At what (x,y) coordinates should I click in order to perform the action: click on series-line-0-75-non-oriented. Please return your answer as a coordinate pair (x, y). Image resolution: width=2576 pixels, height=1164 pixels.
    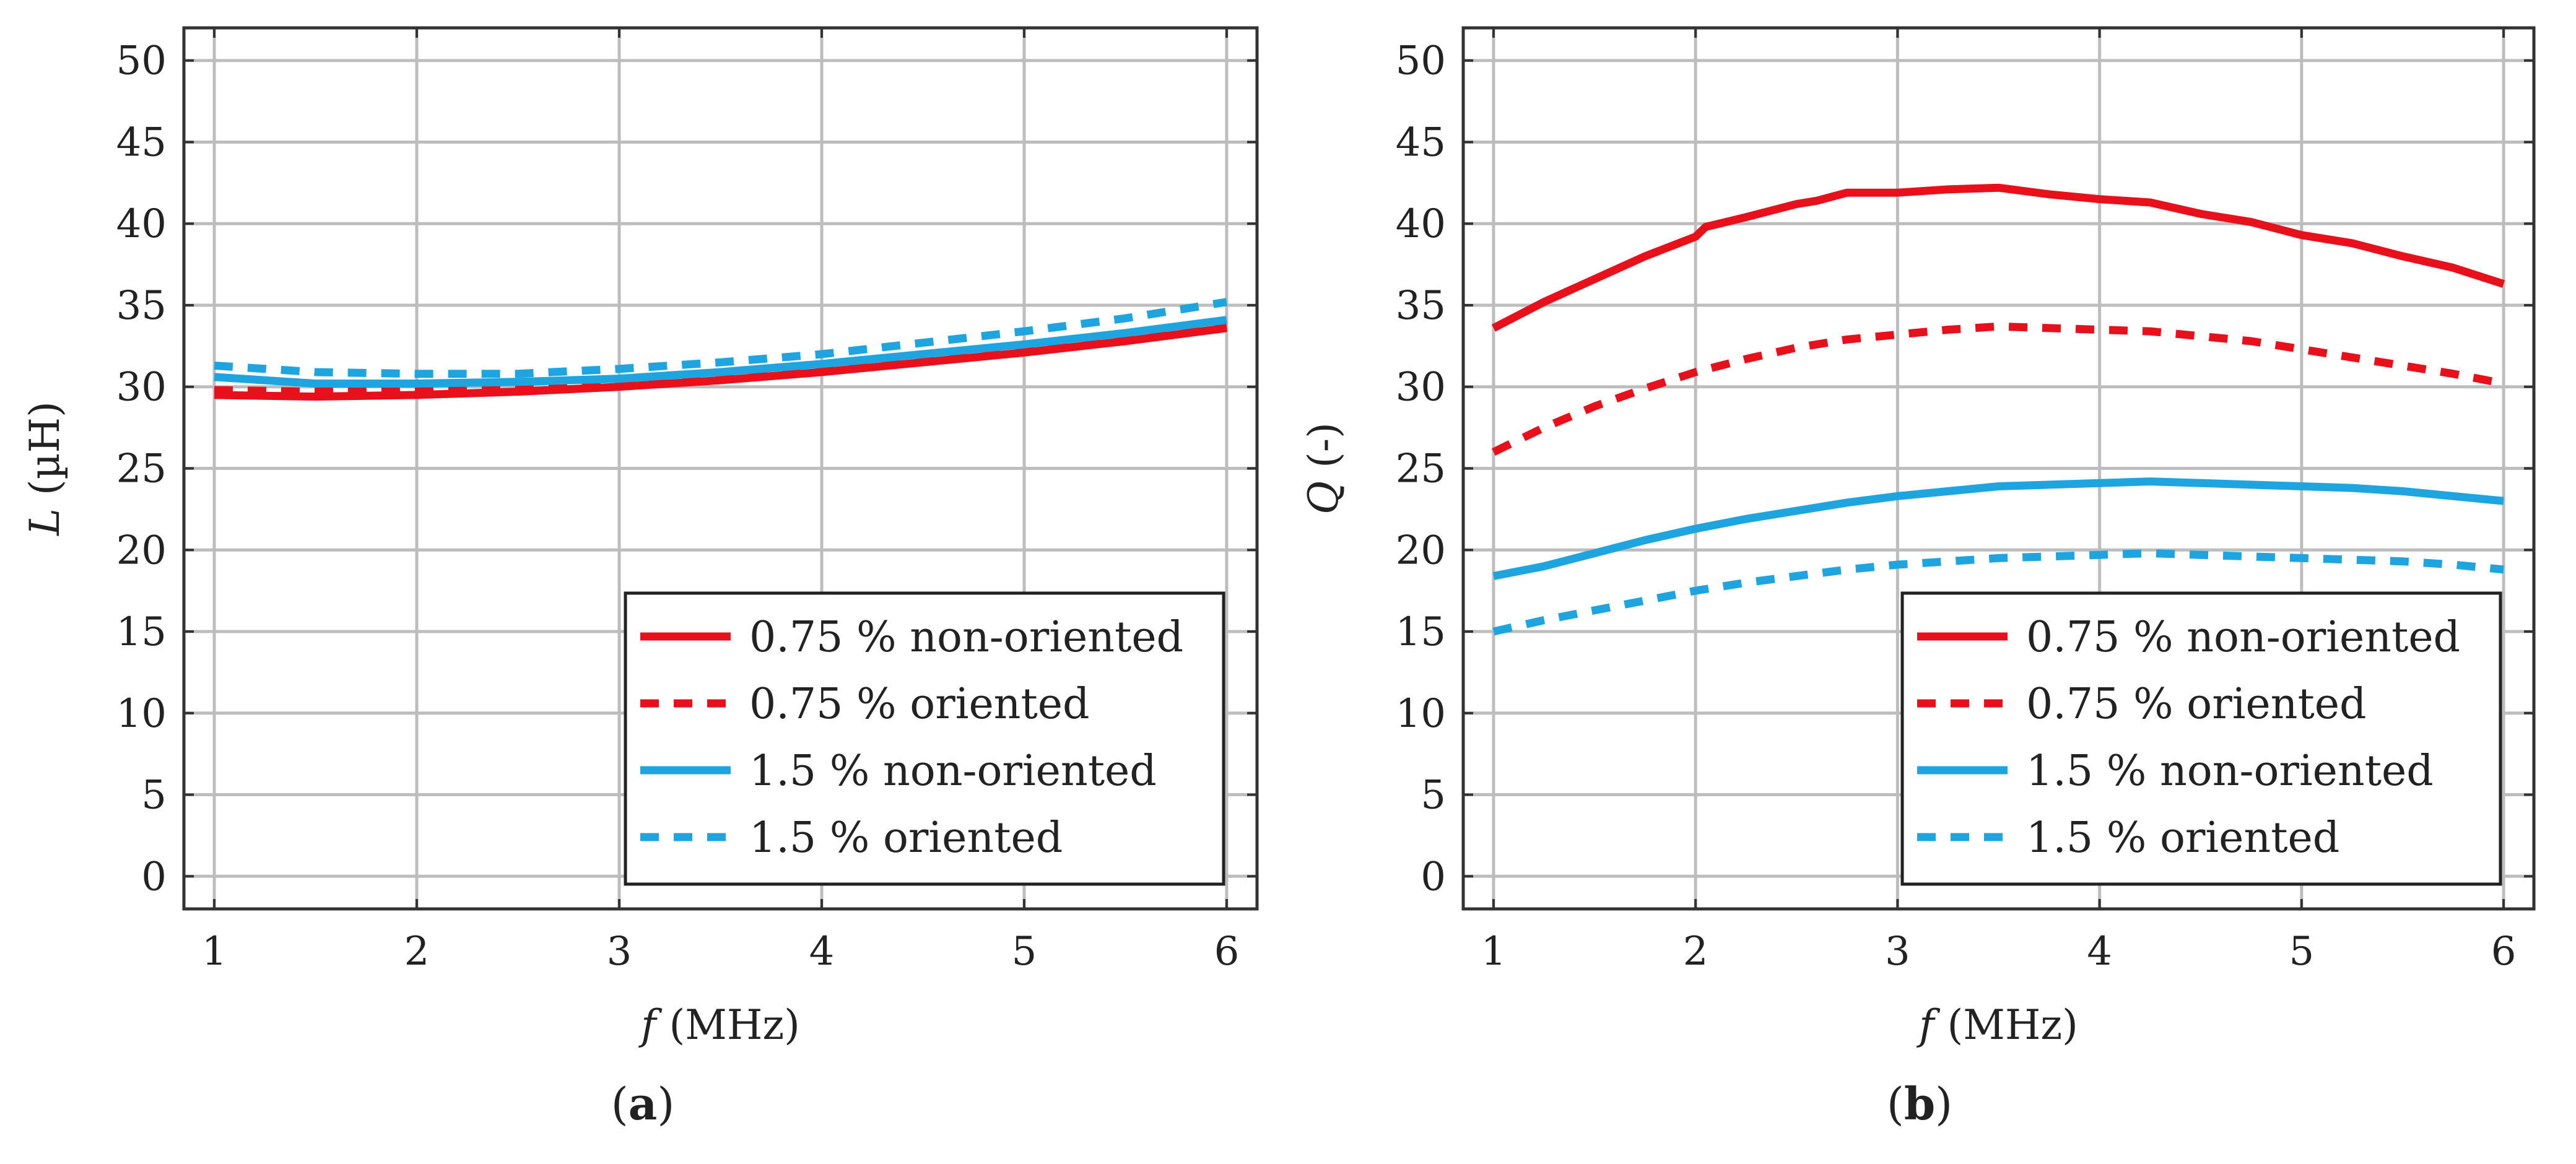
    Looking at the image, I should click on (1998, 257).